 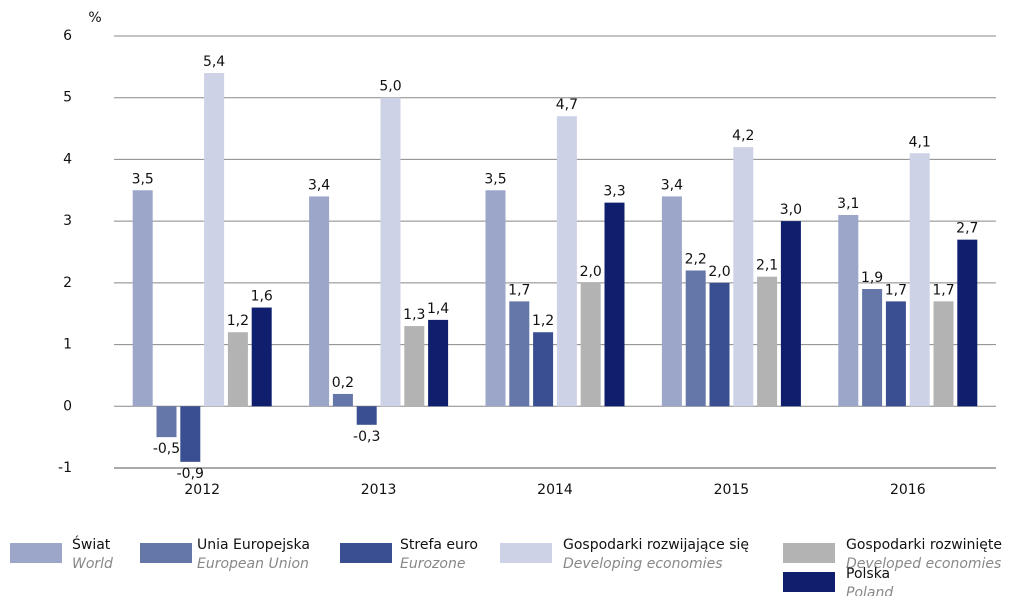 What do you see at coordinates (438, 309) in the screenshot?
I see `value-label: 1,4` at bounding box center [438, 309].